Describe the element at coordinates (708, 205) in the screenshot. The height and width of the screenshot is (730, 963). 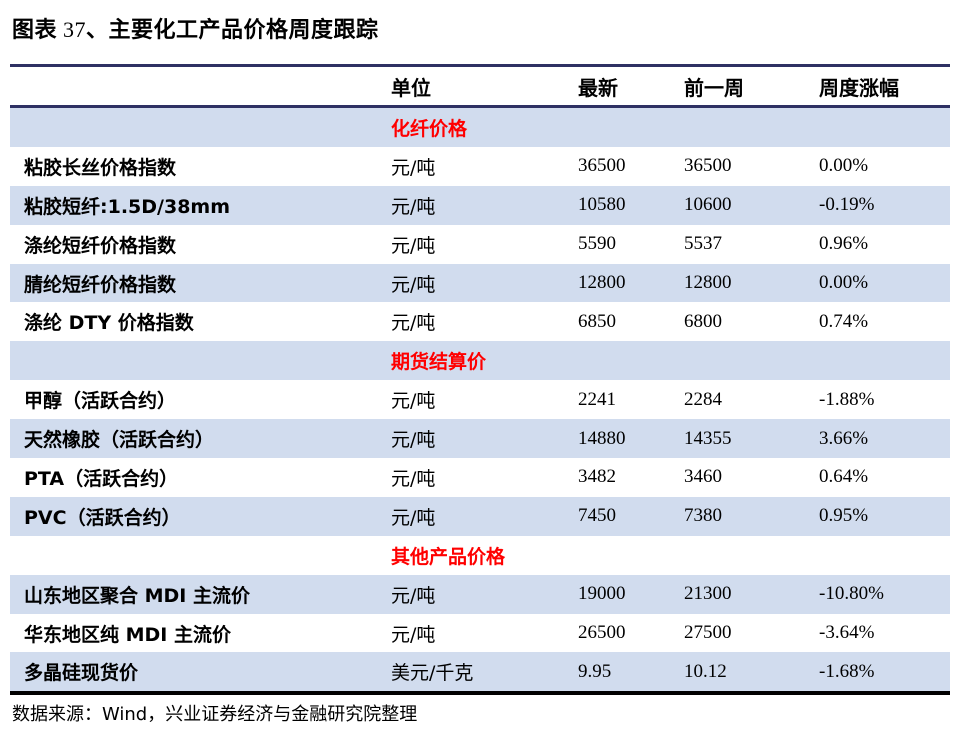
I see `prev-week-value: 10600` at that location.